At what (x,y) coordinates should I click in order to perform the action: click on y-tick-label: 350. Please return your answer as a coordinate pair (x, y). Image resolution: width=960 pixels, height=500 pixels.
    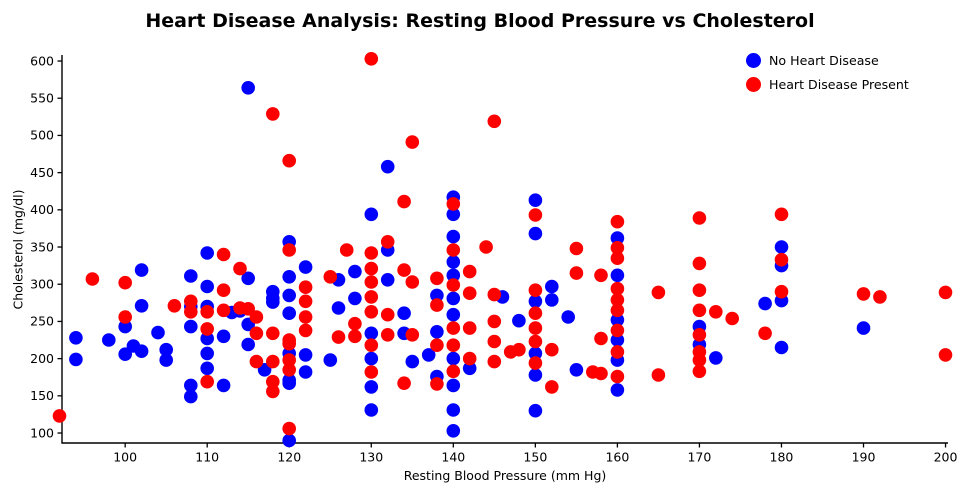
    Looking at the image, I should click on (42, 246).